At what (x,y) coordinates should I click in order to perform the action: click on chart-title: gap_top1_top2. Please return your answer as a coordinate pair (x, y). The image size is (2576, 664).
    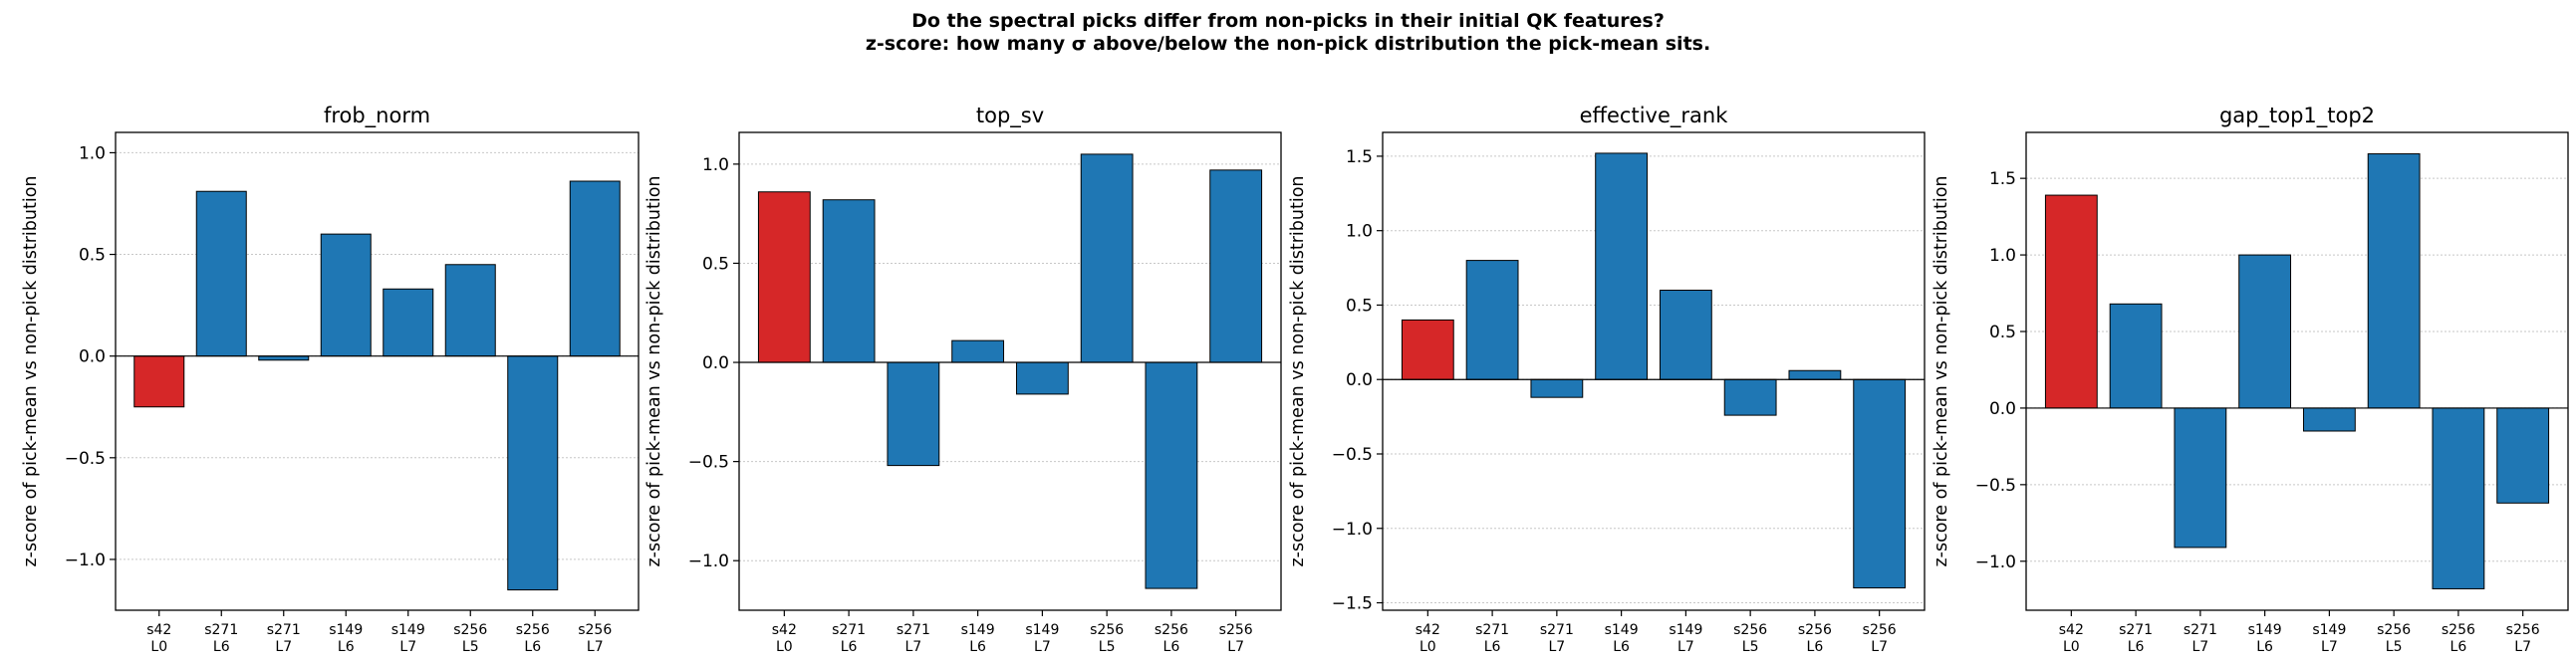
    Looking at the image, I should click on (2297, 116).